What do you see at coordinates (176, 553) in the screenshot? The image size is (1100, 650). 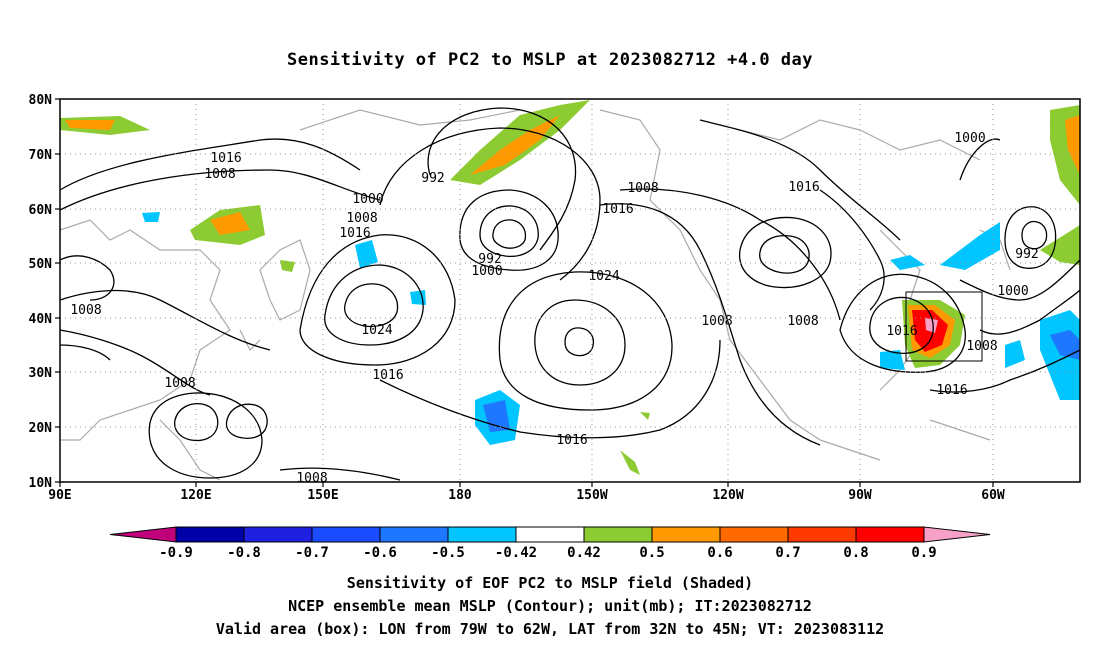 I see `colorbar-label: -0.9` at bounding box center [176, 553].